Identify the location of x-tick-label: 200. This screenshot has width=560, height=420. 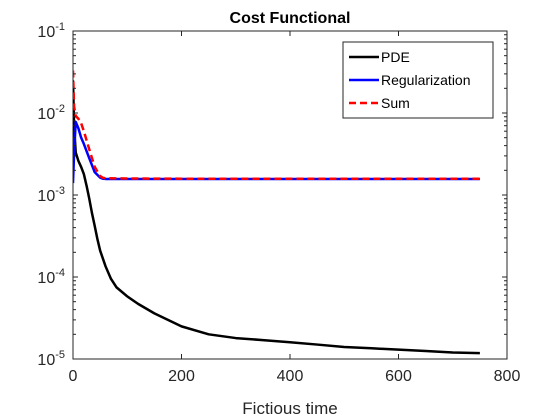
(181, 376).